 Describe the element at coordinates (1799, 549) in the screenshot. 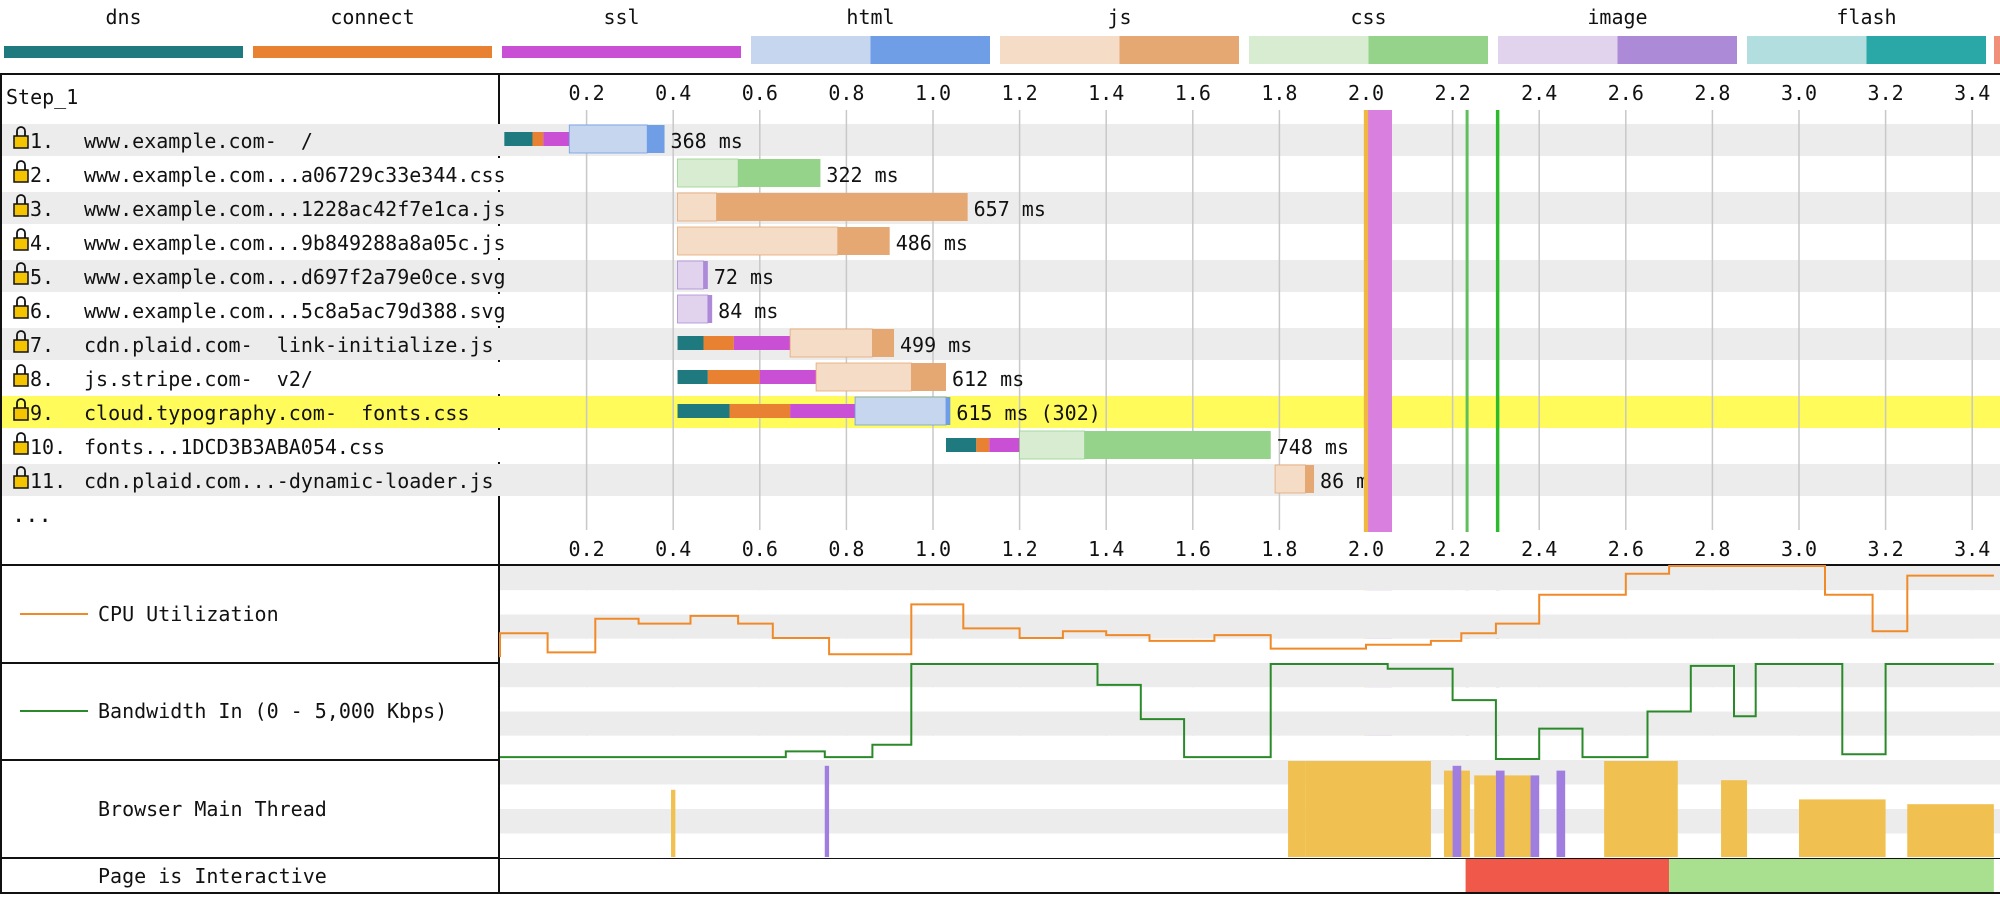

I see `x-tick-label: 3.0` at that location.